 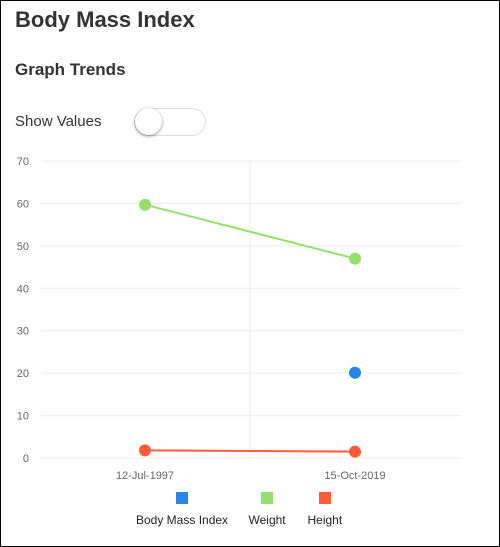 I want to click on y-tick-label: 50, so click(x=23, y=247).